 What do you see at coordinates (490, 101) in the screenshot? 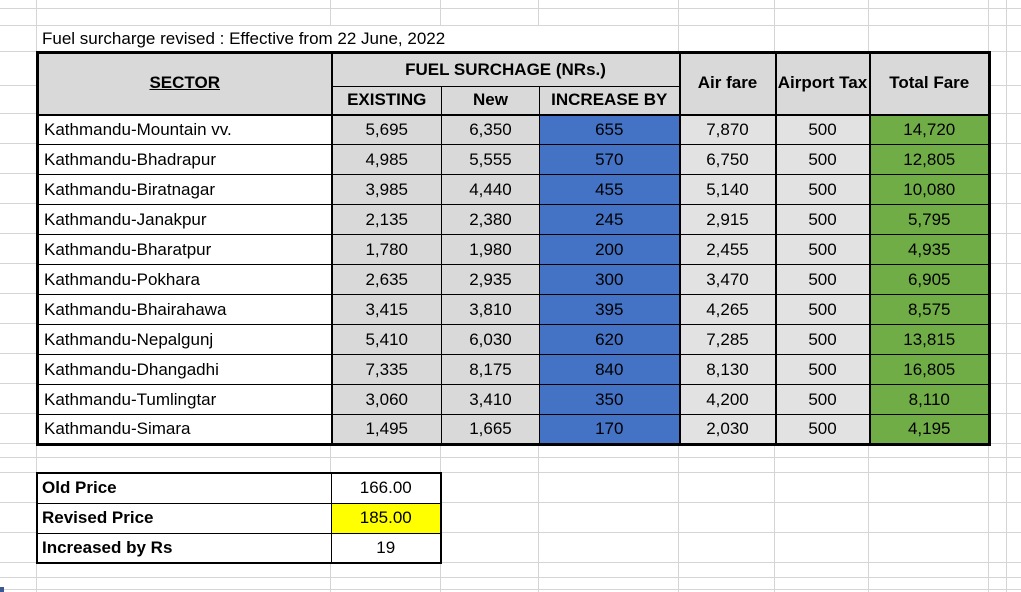
I see `header-new: New` at bounding box center [490, 101].